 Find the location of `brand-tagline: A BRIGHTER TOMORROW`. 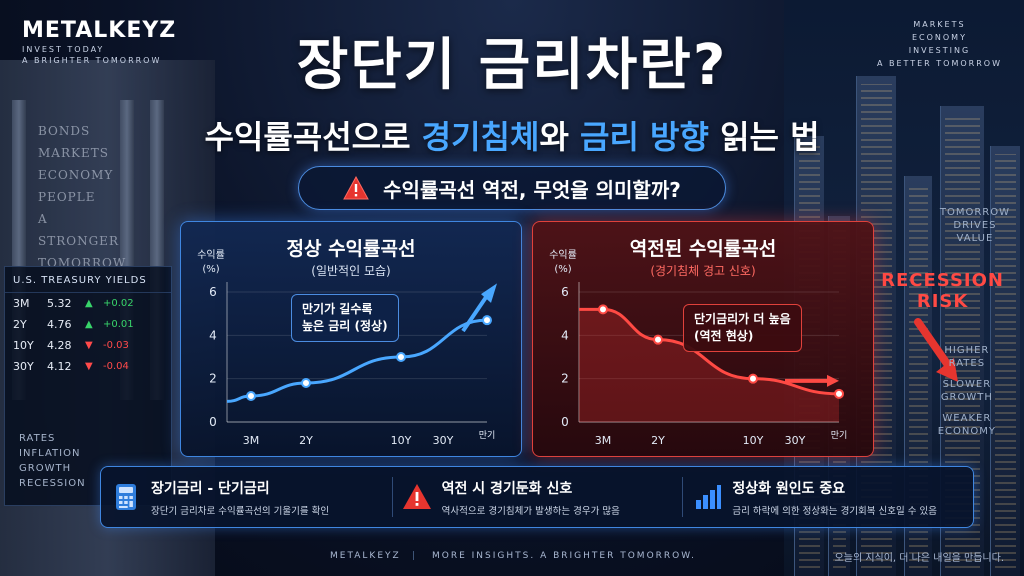

brand-tagline: A BRIGHTER TOMORROW is located at coordinates (92, 60).